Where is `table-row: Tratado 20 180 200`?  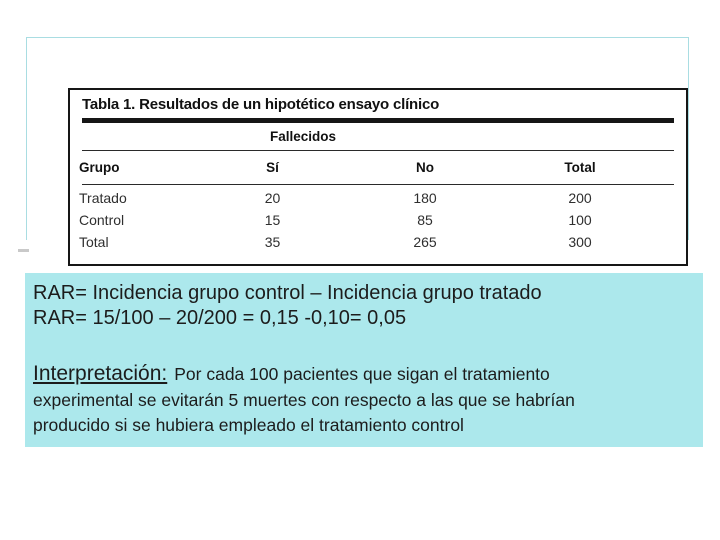
table-row: Tratado 20 180 200 is located at coordinates (378, 198).